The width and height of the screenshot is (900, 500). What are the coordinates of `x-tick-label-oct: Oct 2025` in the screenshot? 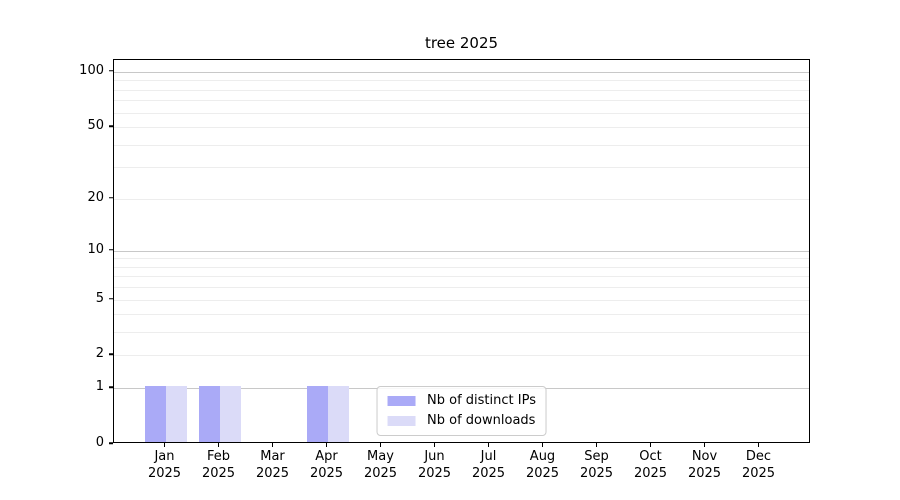 It's located at (651, 465).